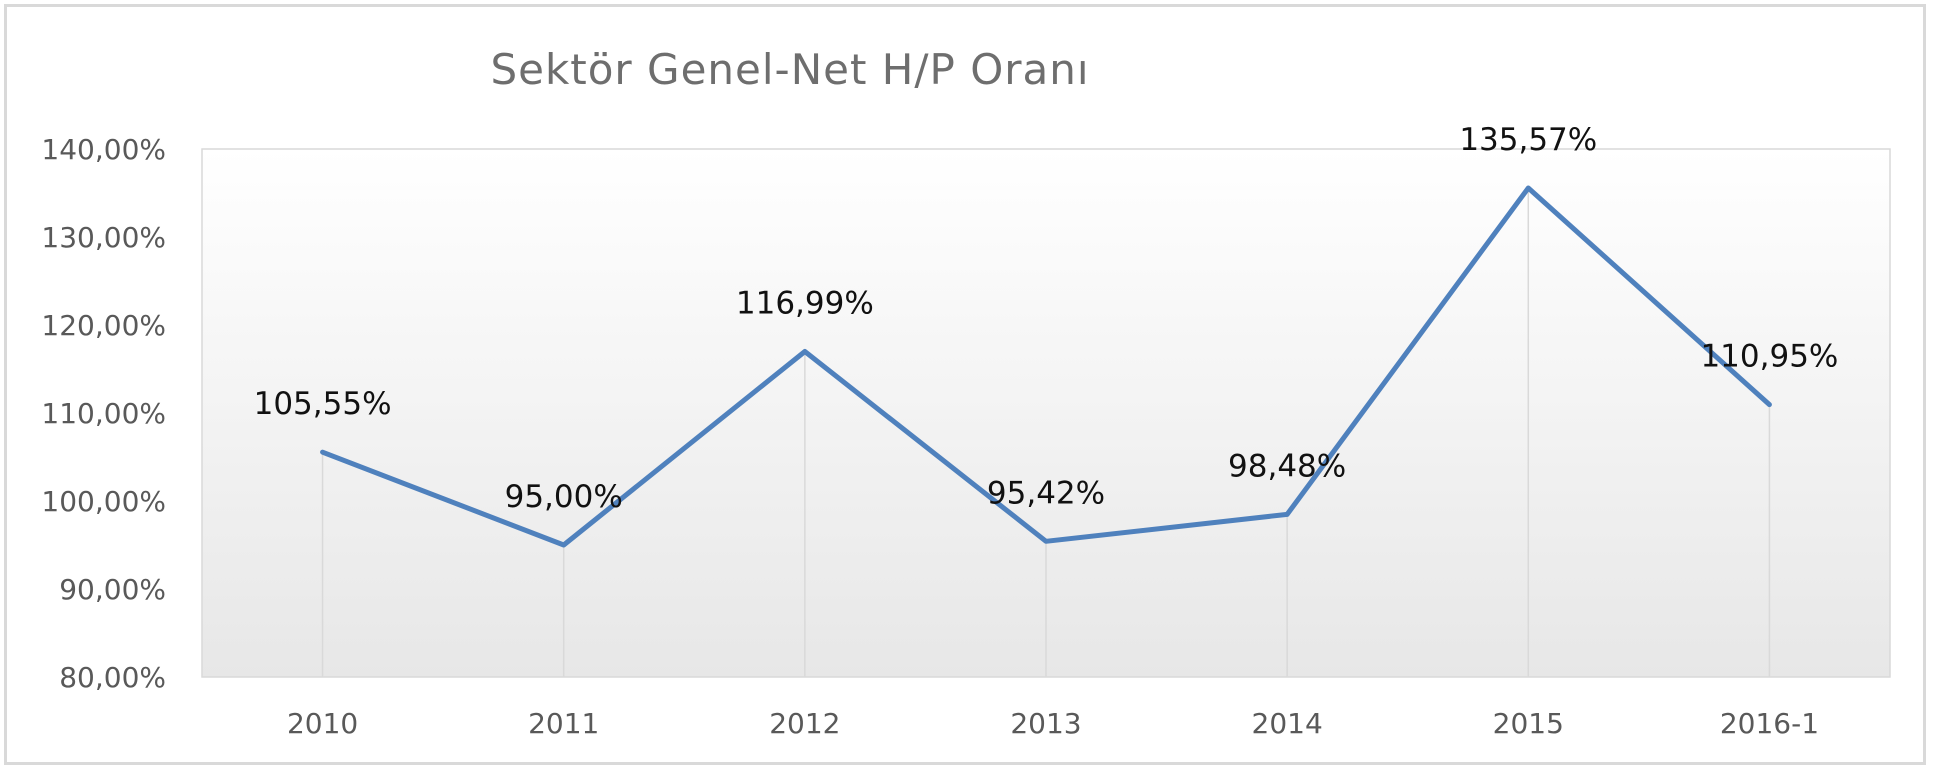 The image size is (1934, 771). What do you see at coordinates (323, 404) in the screenshot?
I see `data-label: 105,55%` at bounding box center [323, 404].